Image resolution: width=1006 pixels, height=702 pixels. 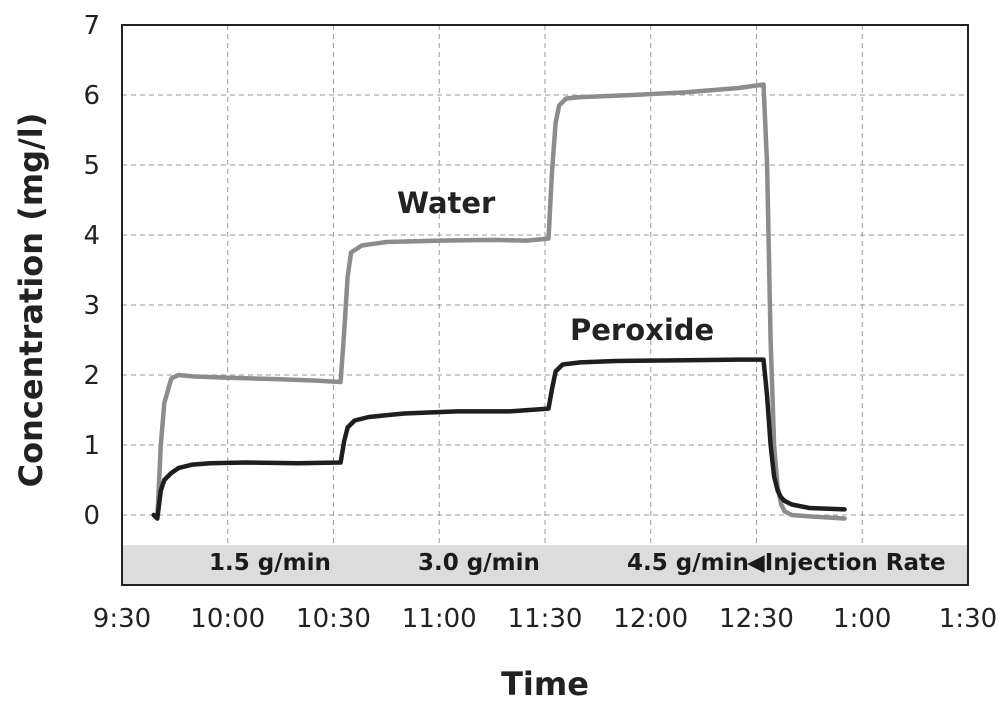 What do you see at coordinates (446, 203) in the screenshot?
I see `water-series-label: Water` at bounding box center [446, 203].